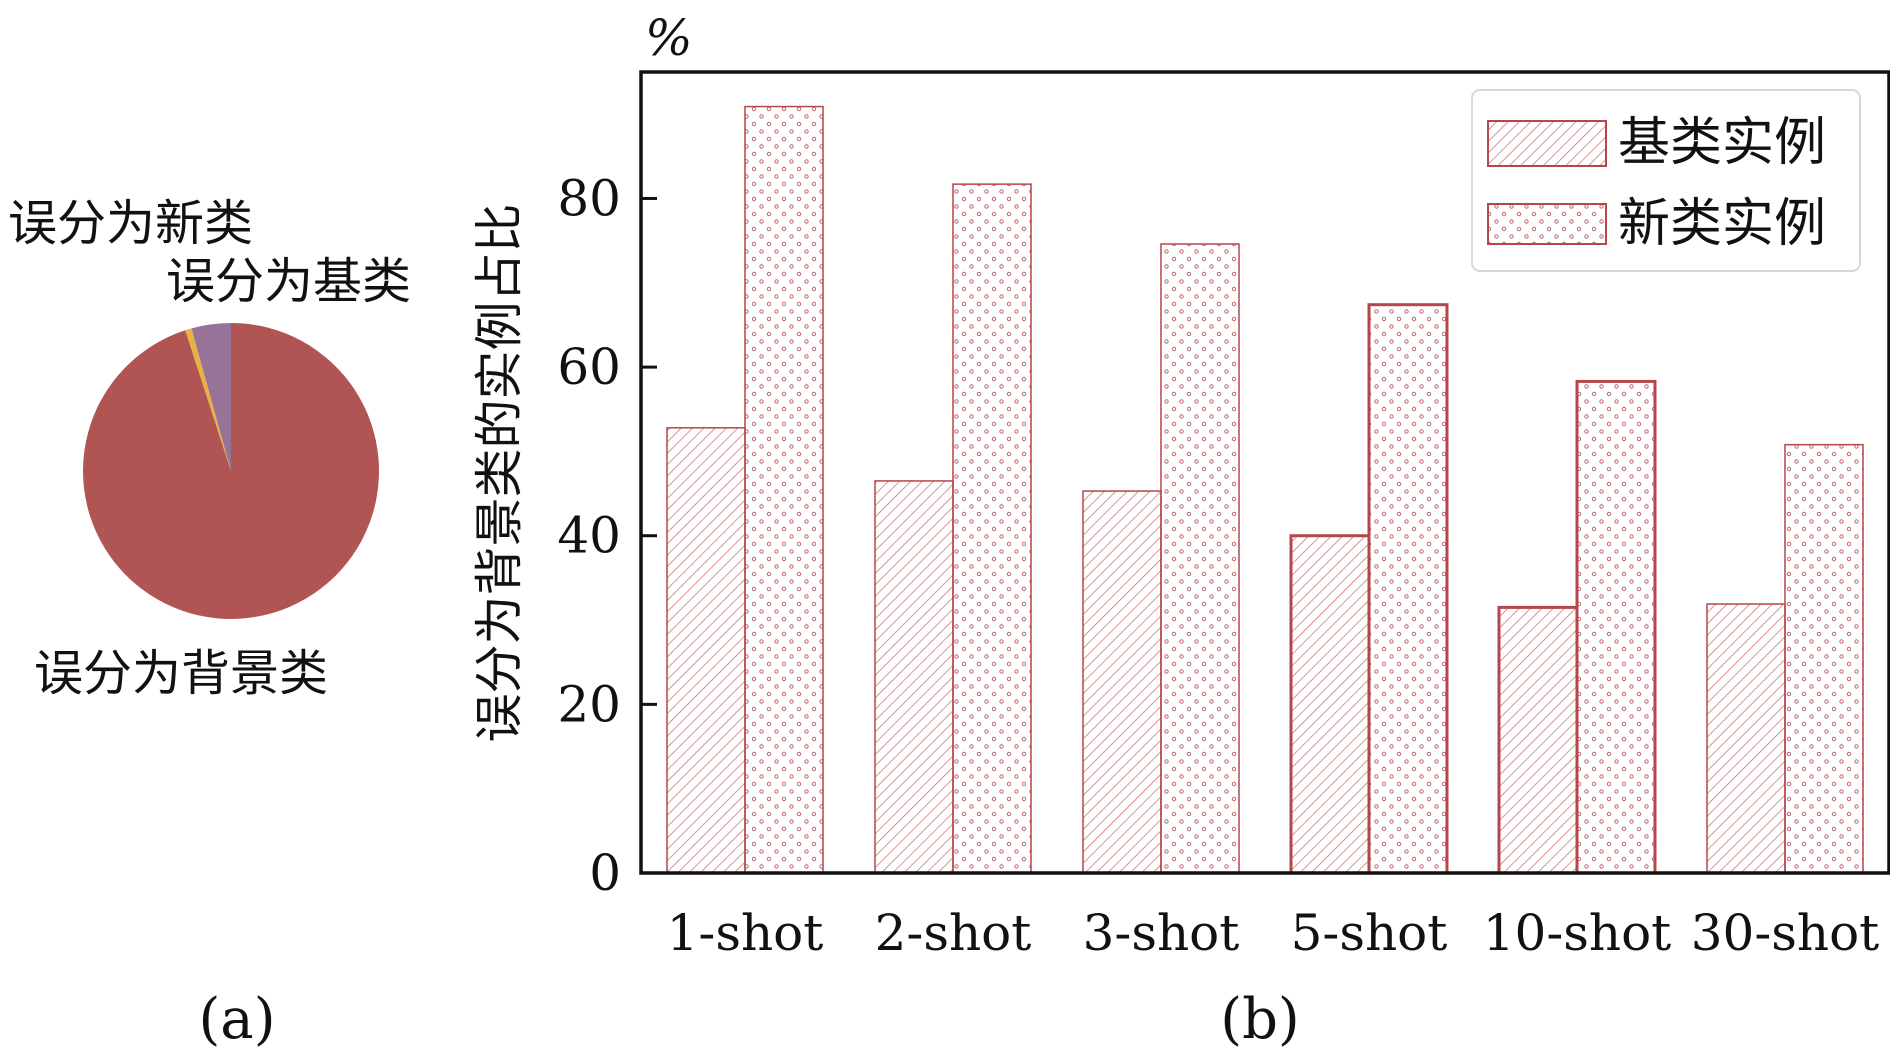 The height and width of the screenshot is (1059, 1890). What do you see at coordinates (1785, 933) in the screenshot?
I see `x-tick-label: 30-shot` at bounding box center [1785, 933].